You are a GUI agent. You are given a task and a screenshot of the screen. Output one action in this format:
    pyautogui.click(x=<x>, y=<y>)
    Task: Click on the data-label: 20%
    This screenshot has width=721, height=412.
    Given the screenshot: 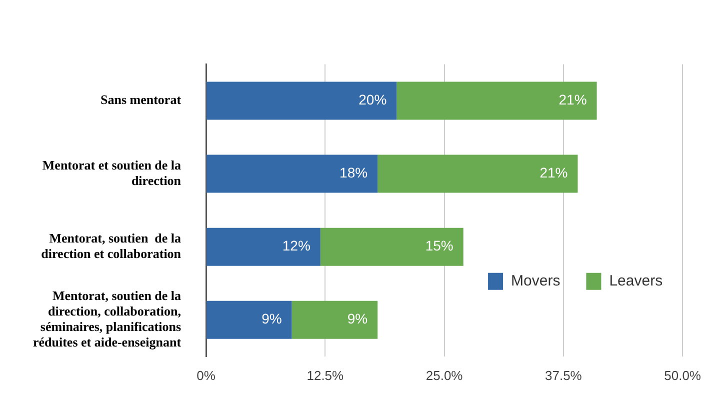 What is the action you would take?
    pyautogui.click(x=372, y=100)
    